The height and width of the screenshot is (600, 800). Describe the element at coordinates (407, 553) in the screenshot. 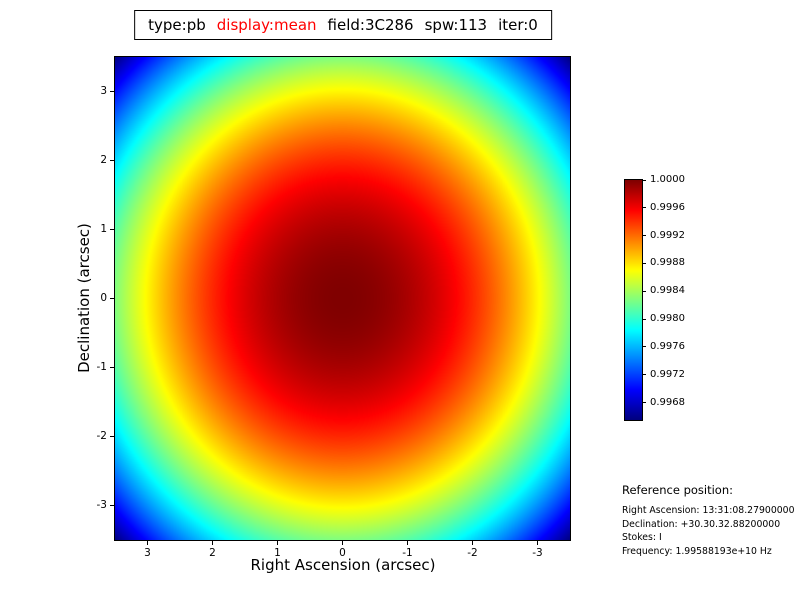

I see `x-tick-label: -1` at that location.